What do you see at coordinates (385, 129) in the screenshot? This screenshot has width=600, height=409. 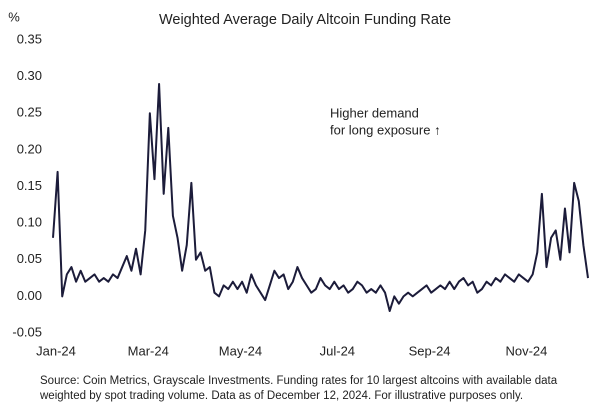 I see `annotation: for long exposure ↑` at bounding box center [385, 129].